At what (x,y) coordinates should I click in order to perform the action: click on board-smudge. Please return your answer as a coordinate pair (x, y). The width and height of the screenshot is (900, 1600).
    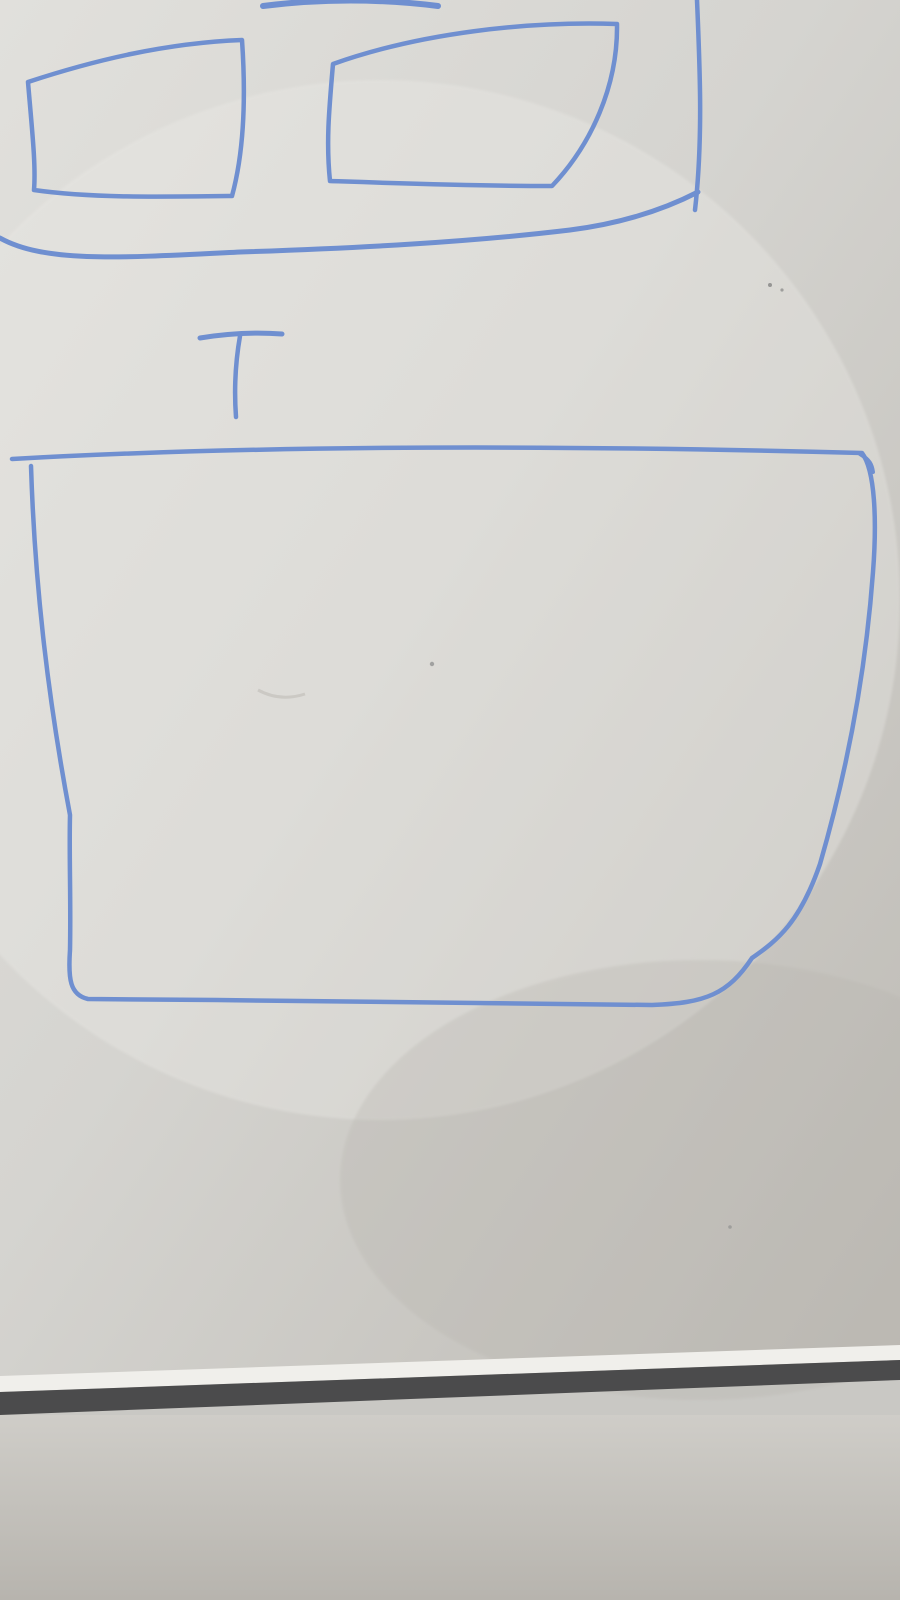
    Looking at the image, I should click on (281, 693).